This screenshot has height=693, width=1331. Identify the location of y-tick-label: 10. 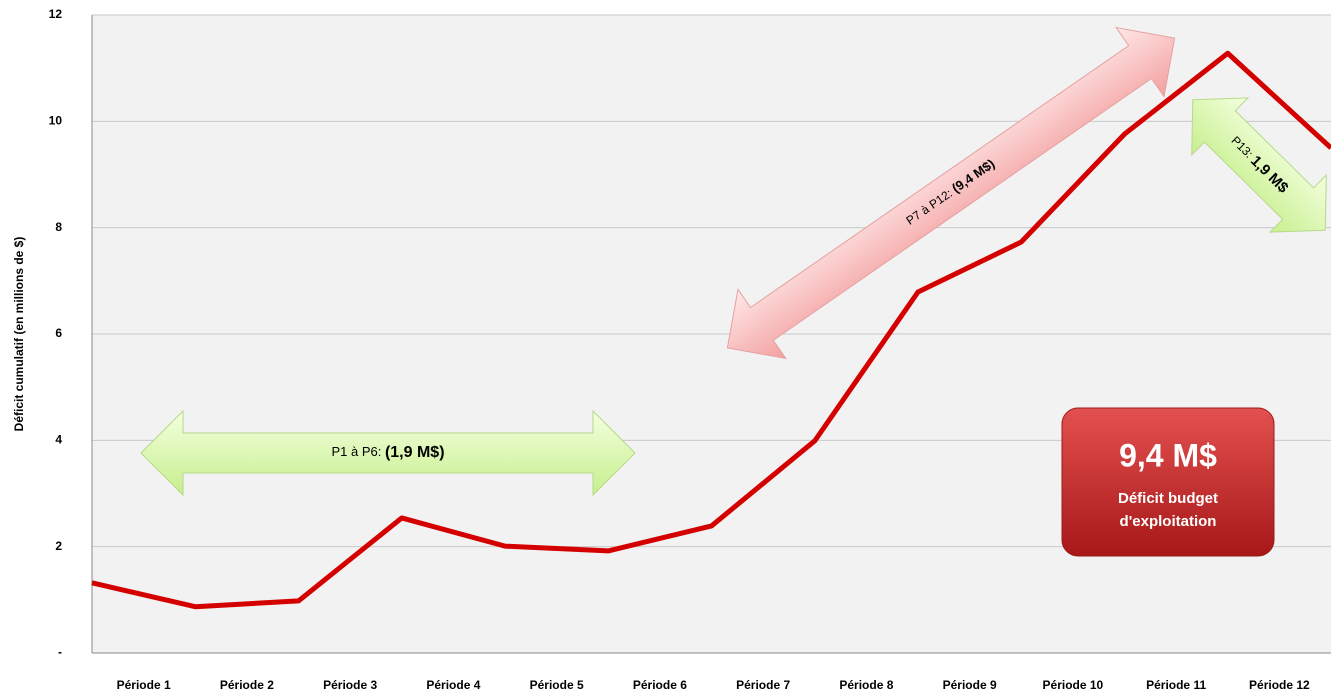
(56, 121).